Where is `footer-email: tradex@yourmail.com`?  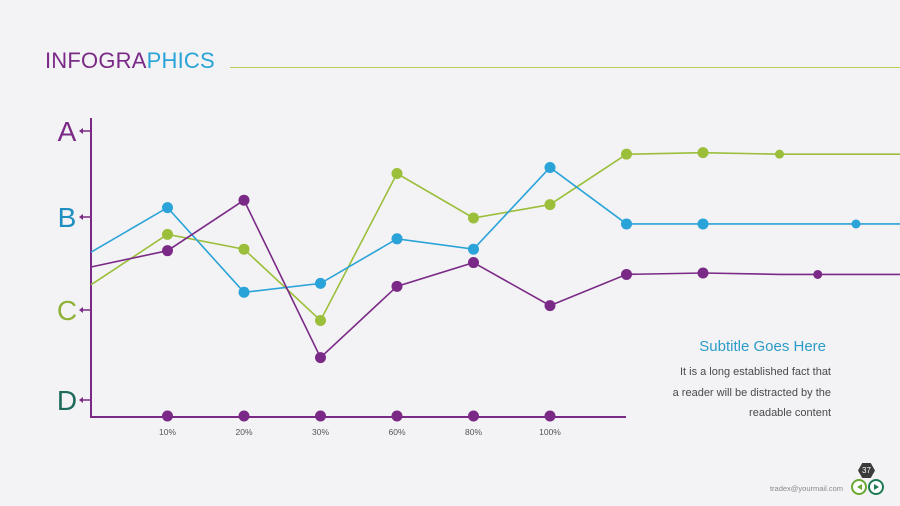 footer-email: tradex@yourmail.com is located at coordinates (806, 488).